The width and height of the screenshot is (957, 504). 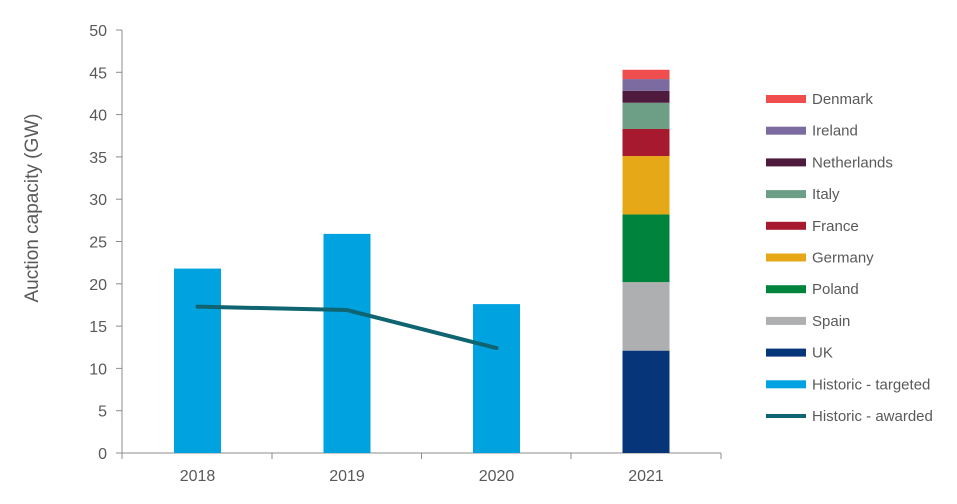 I want to click on legend-item-uk: UK, so click(x=799, y=353).